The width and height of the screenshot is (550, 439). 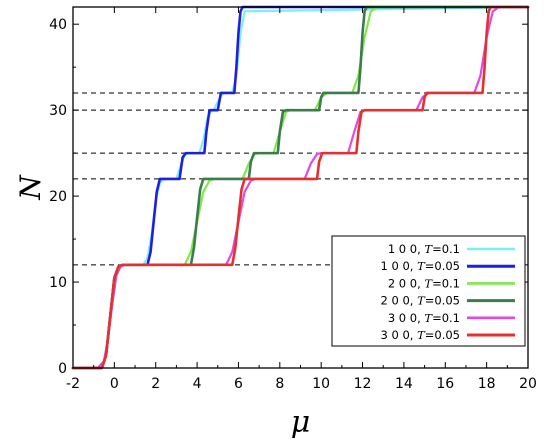 What do you see at coordinates (421, 301) in the screenshot?
I see `legend-label-3: 2 0 0, T=0.05` at bounding box center [421, 301].